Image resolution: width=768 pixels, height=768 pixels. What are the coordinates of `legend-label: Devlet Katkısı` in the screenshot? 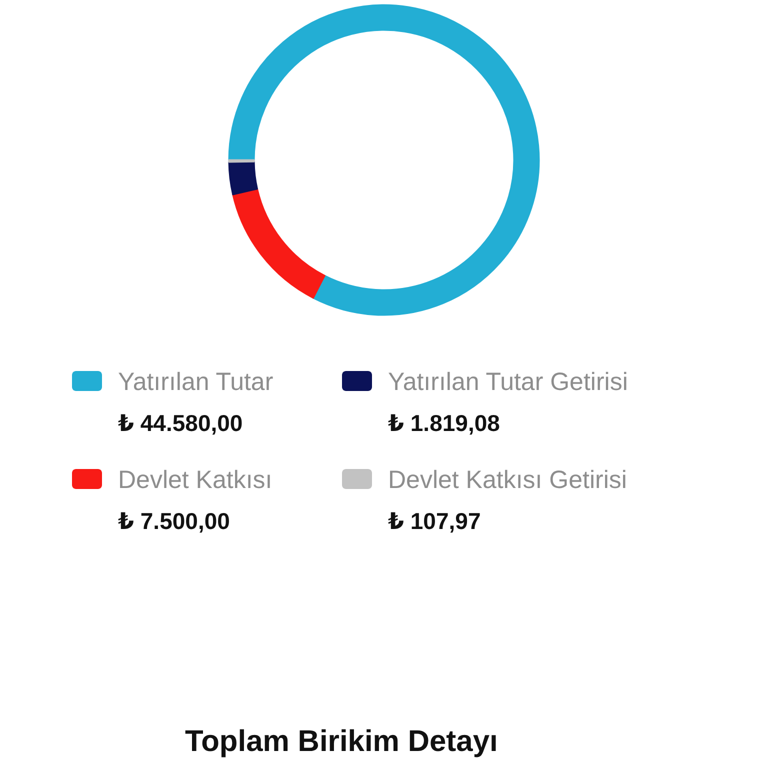 It's located at (195, 480).